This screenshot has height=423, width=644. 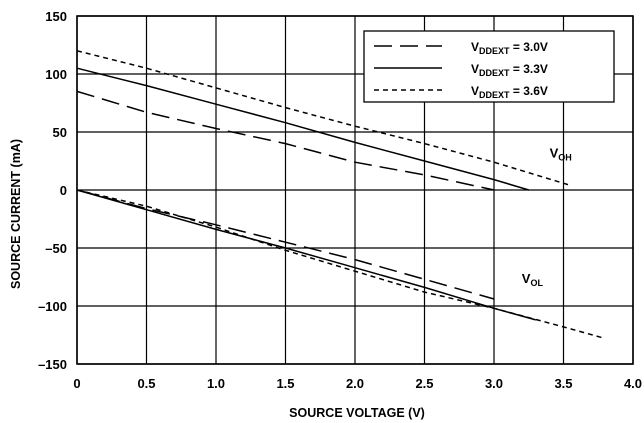 What do you see at coordinates (355, 383) in the screenshot?
I see `x-tick-label: 2.0` at bounding box center [355, 383].